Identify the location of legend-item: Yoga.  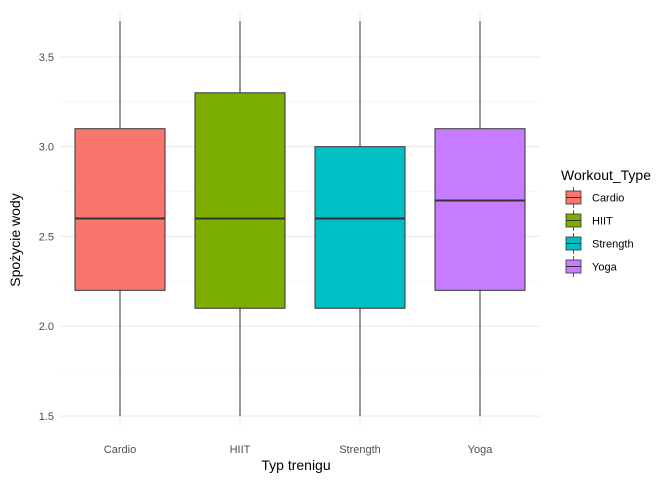
(591, 266).